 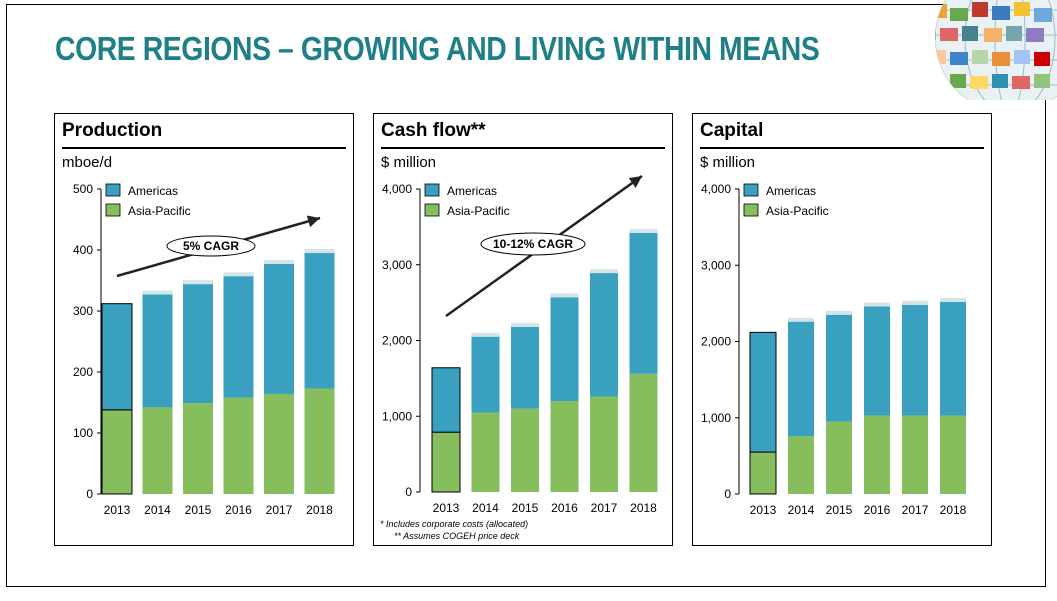 I want to click on y-tick-label: 100, so click(x=83, y=433).